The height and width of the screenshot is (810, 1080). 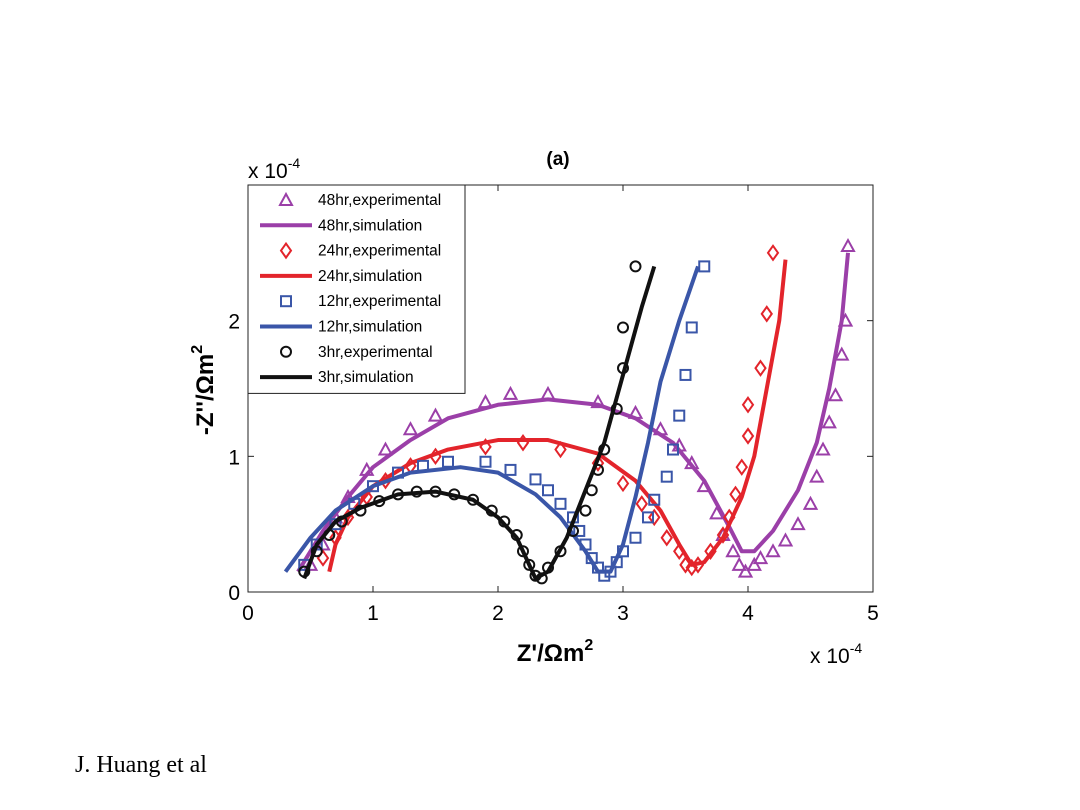 What do you see at coordinates (375, 352) in the screenshot?
I see `legend-label: 3hr,experimental` at bounding box center [375, 352].